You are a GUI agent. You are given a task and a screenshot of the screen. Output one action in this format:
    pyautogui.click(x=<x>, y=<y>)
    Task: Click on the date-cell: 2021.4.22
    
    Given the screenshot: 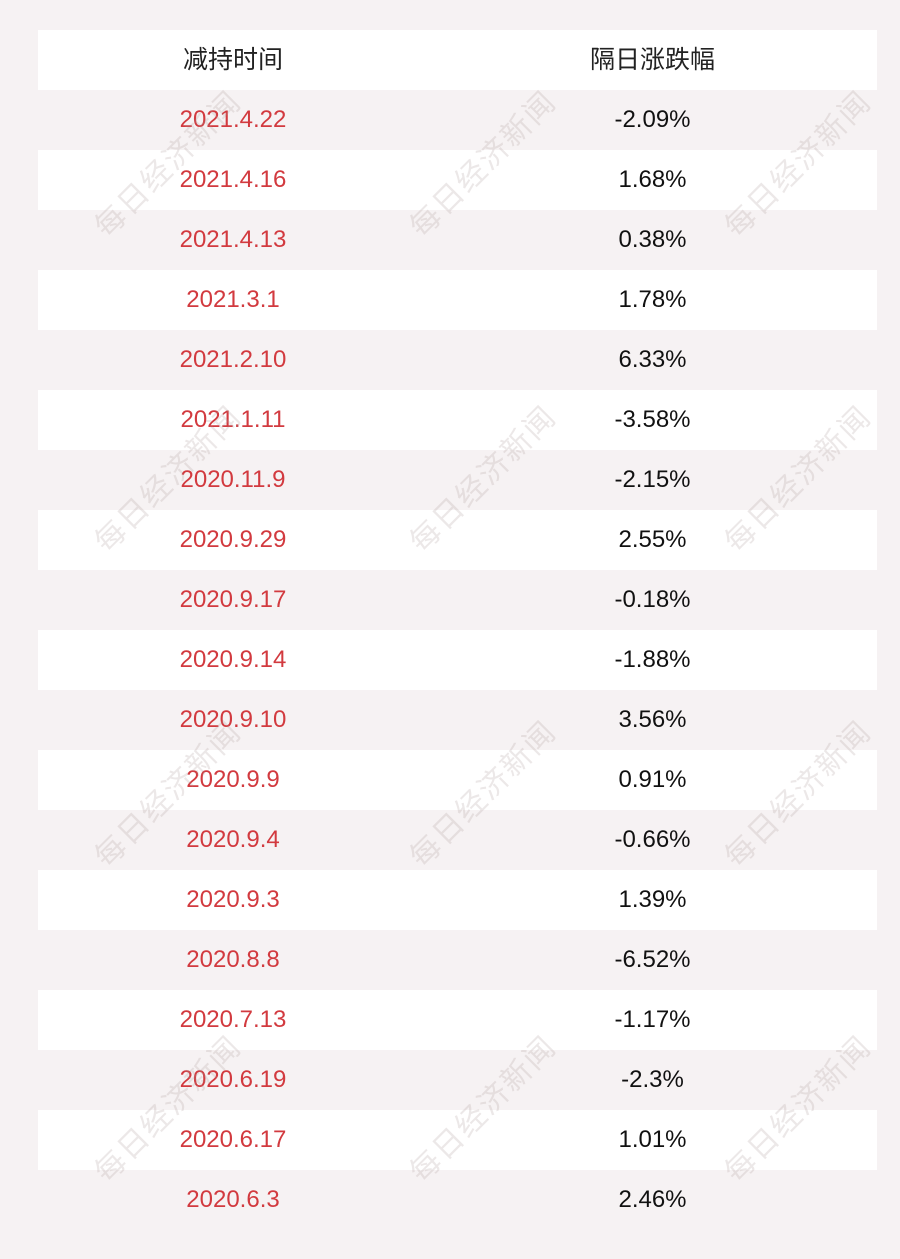 What is the action you would take?
    pyautogui.click(x=233, y=119)
    